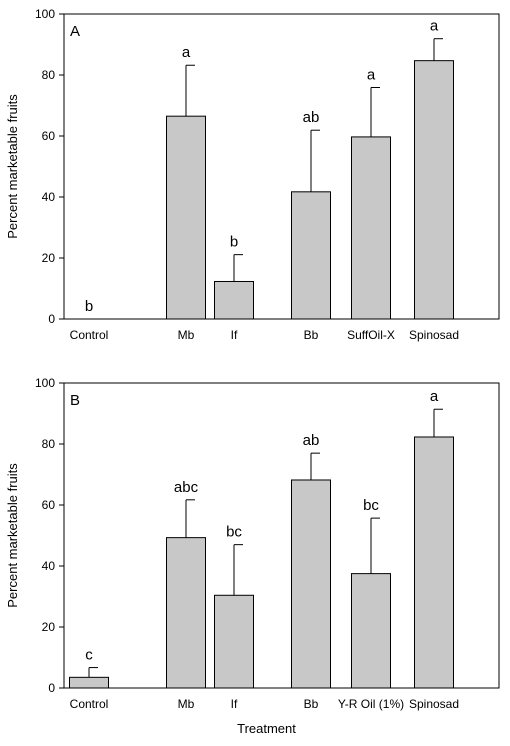 The height and width of the screenshot is (746, 510). I want to click on significance-letter: c, so click(89, 655).